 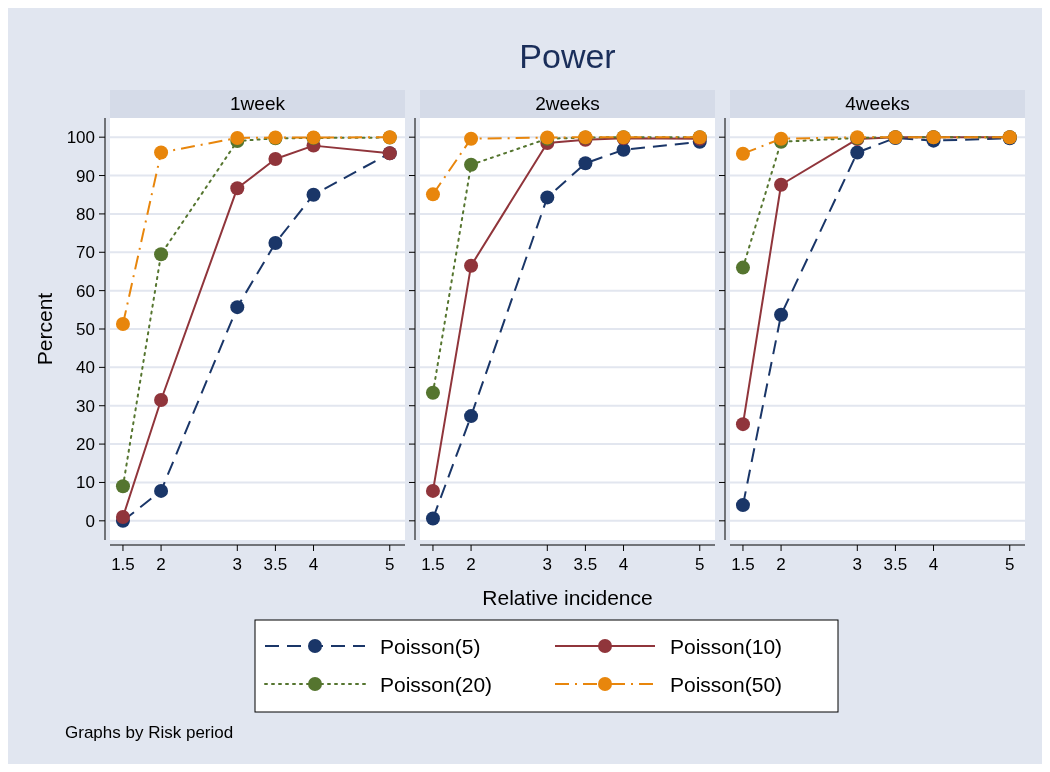 What do you see at coordinates (85, 176) in the screenshot?
I see `y-tick-label: 90` at bounding box center [85, 176].